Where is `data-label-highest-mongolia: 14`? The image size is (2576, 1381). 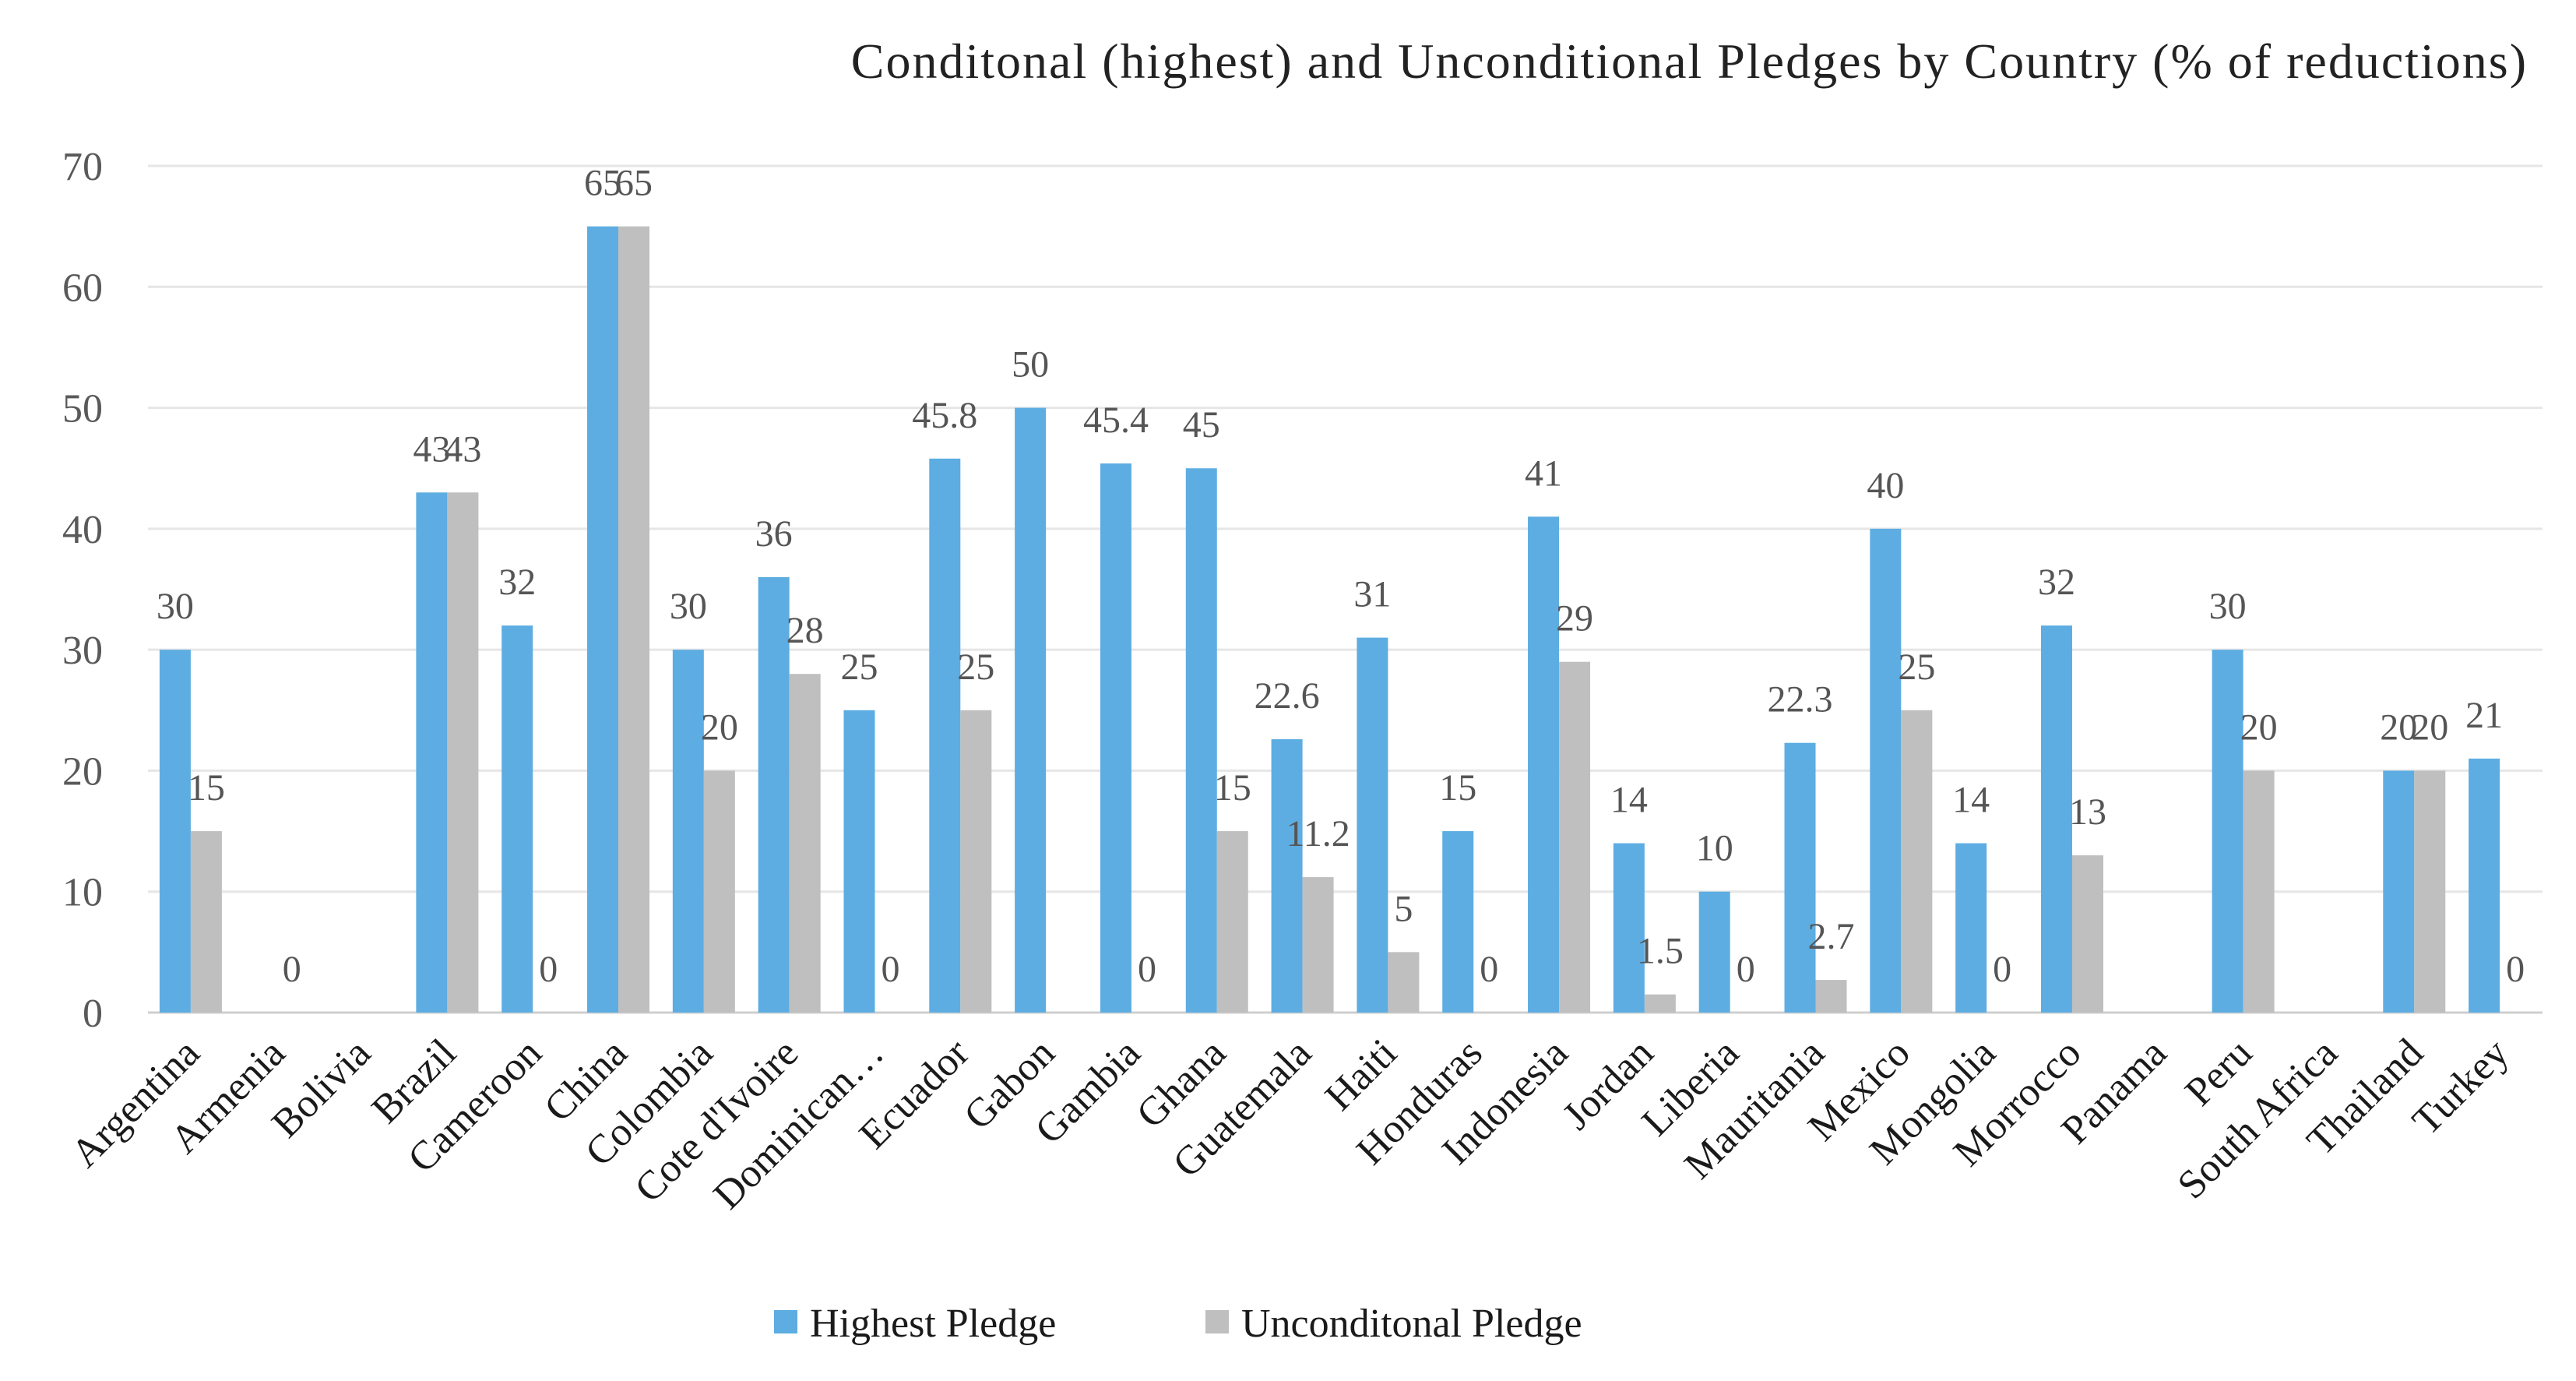 data-label-highest-mongolia: 14 is located at coordinates (1971, 800).